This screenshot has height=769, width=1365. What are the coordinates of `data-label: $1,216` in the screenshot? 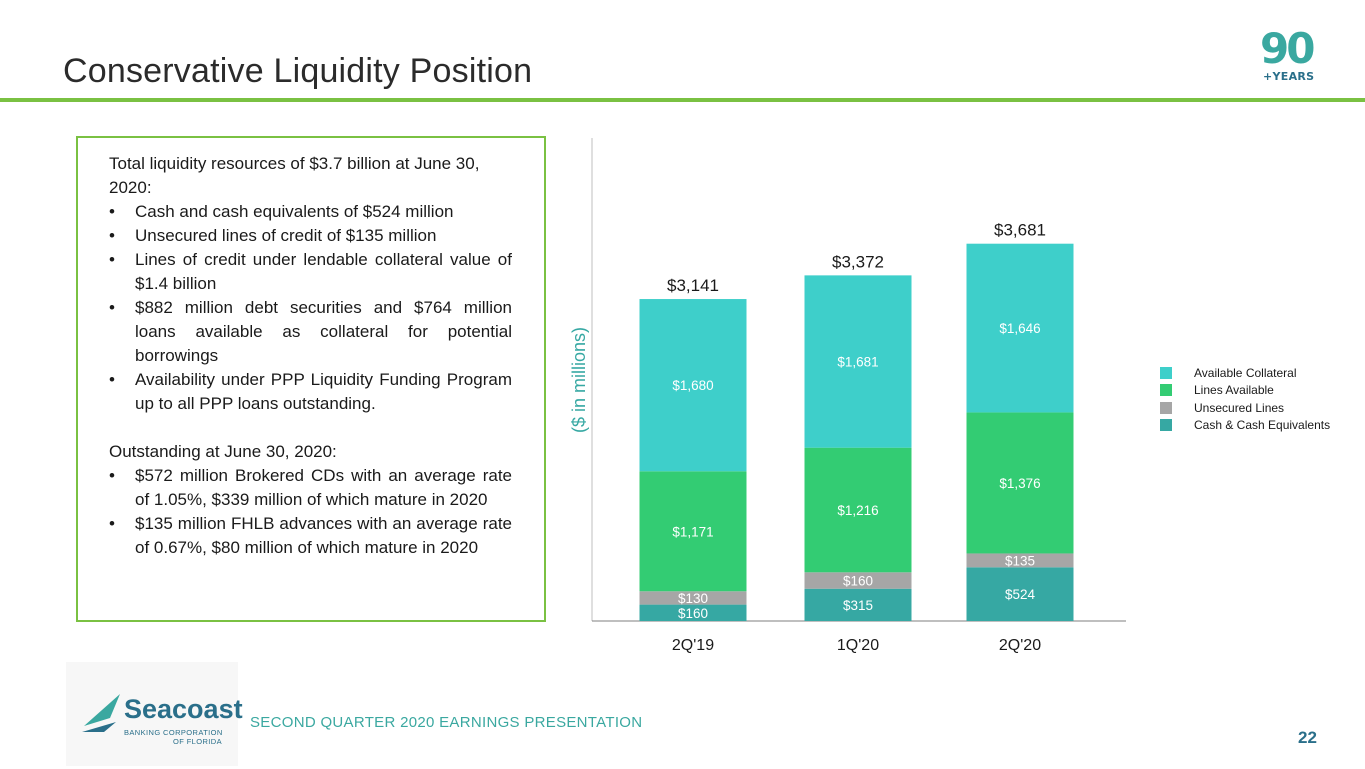 It's located at (857, 510).